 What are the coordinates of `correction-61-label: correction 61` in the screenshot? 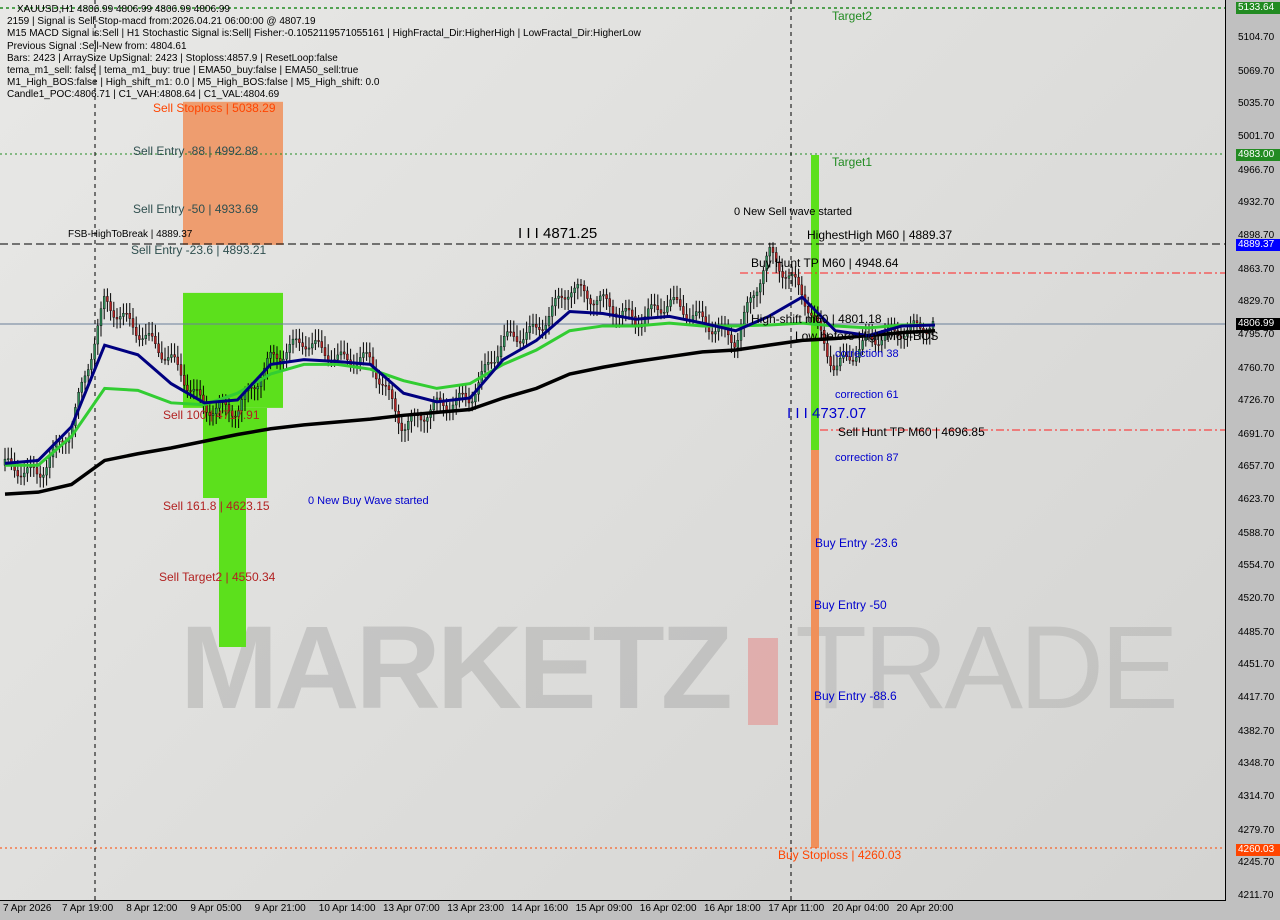 It's located at (867, 395).